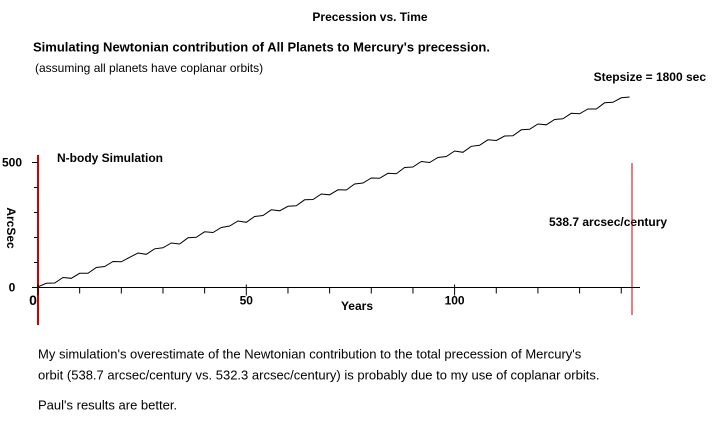 The image size is (724, 428). What do you see at coordinates (33, 300) in the screenshot?
I see `x-tick-label: 0` at bounding box center [33, 300].